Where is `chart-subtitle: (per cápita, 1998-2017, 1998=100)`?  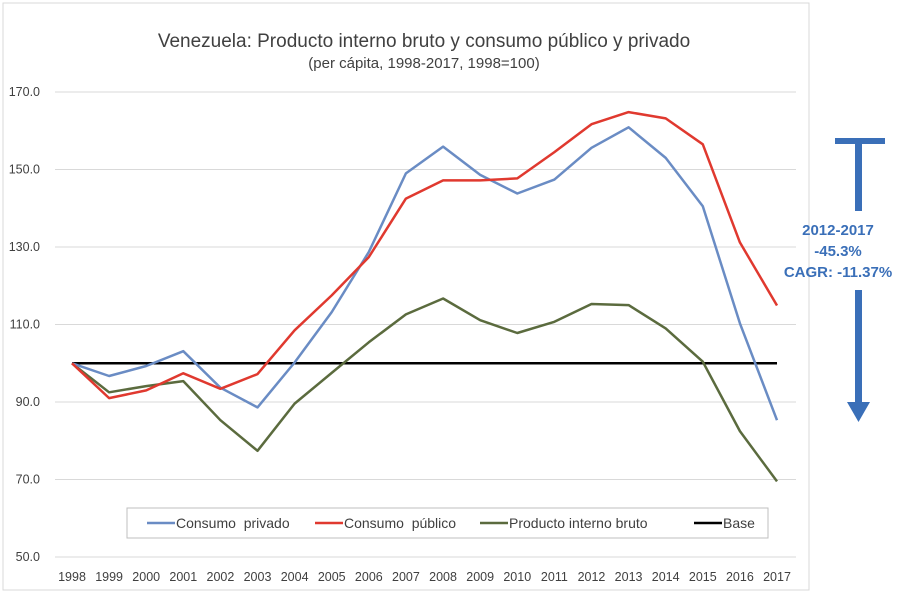
chart-subtitle: (per cápita, 1998-2017, 1998=100) is located at coordinates (423, 63).